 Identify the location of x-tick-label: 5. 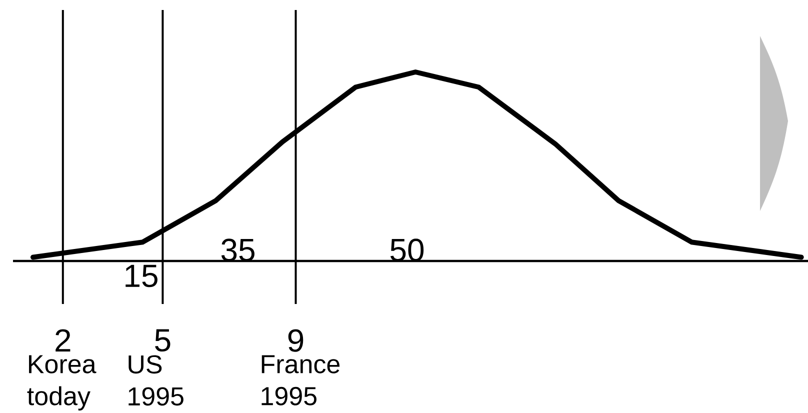
(162, 340).